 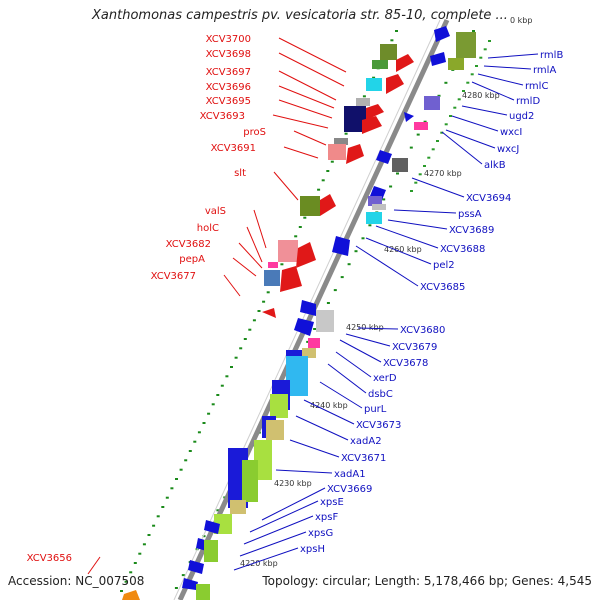 I want to click on gene-label-left: XCV3677, so click(x=173, y=276).